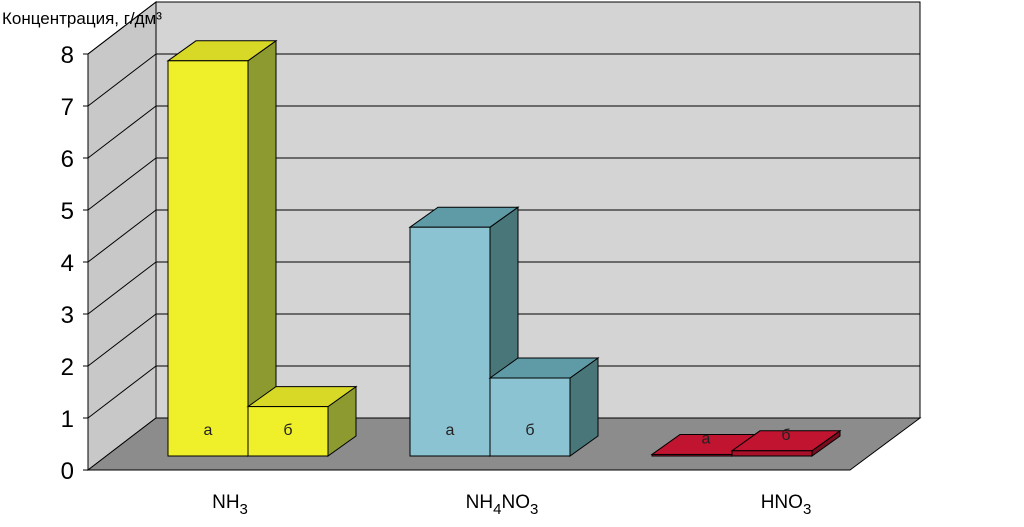 The image size is (1024, 527). I want to click on category-label: NH3, so click(230, 505).